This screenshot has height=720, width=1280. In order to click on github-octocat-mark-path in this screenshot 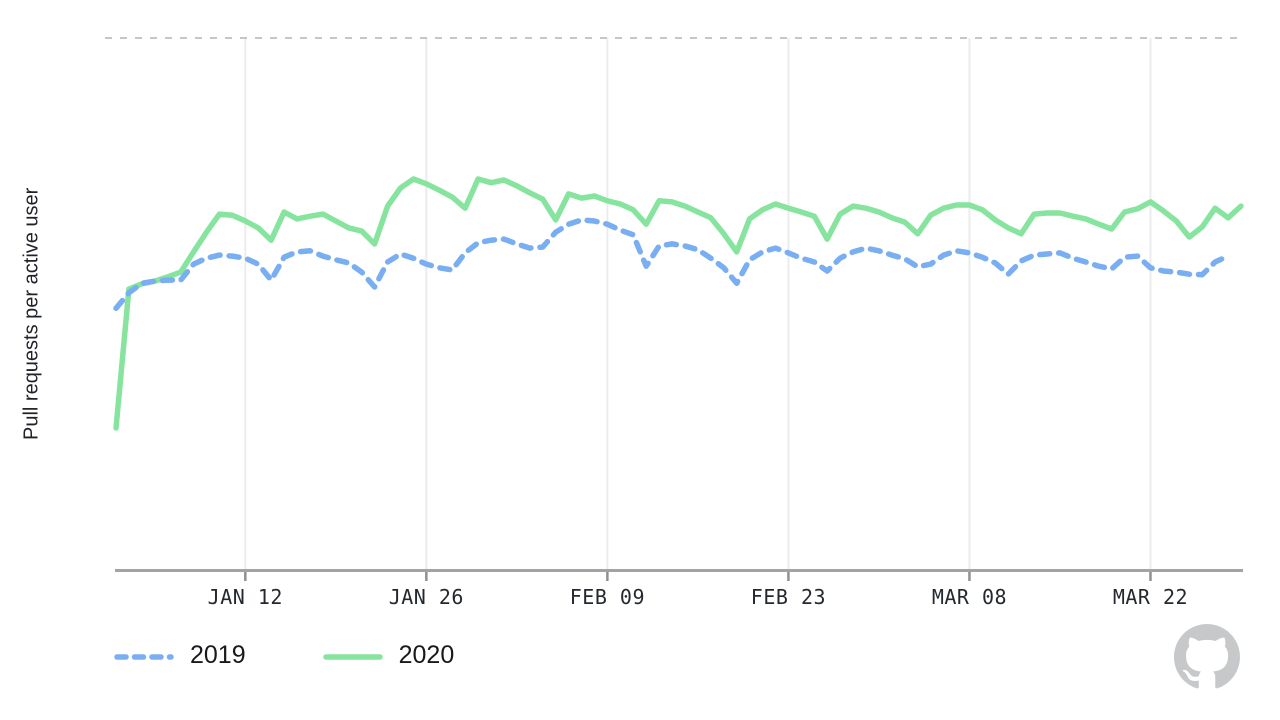, I will do `click(1207, 656)`.